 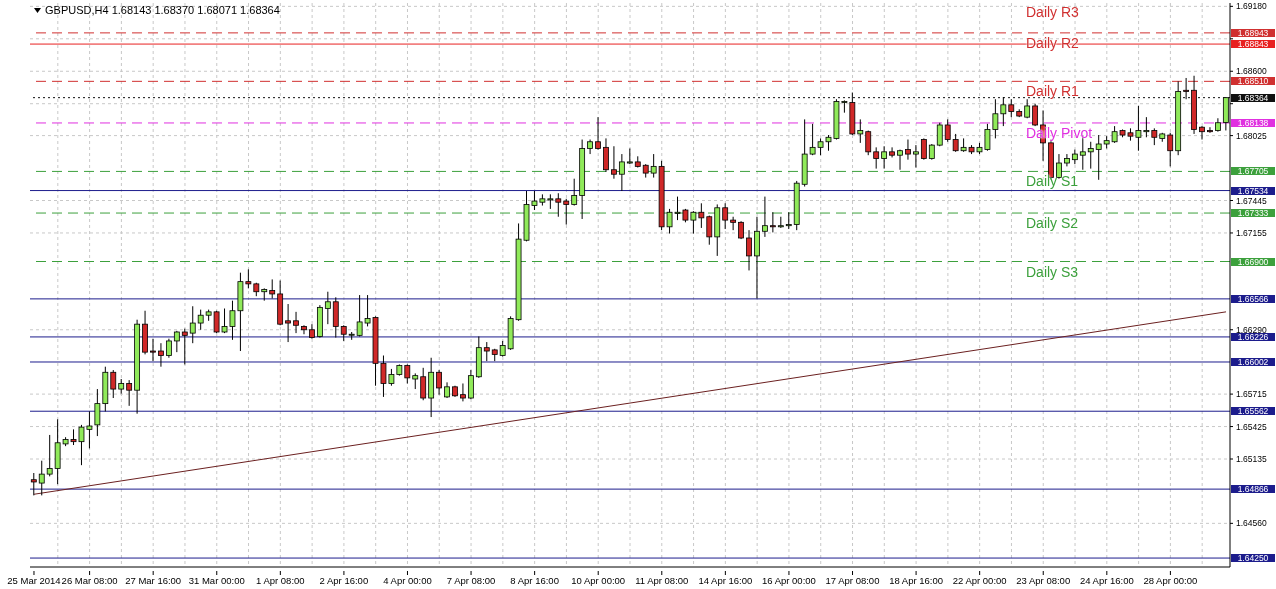 What do you see at coordinates (789, 580) in the screenshot?
I see `x-tick-label: 16 Apr 00:00` at bounding box center [789, 580].